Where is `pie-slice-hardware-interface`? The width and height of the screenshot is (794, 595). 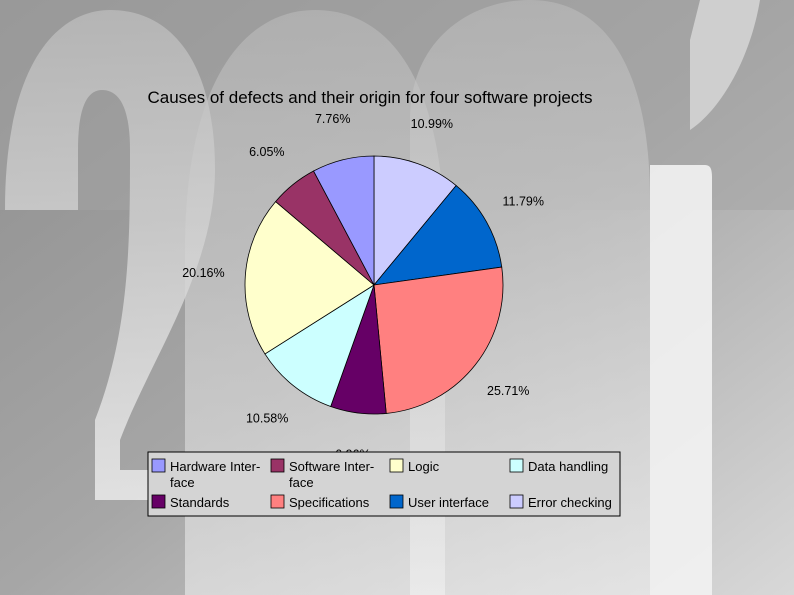
pie-slice-hardware-interface is located at coordinates (344, 220).